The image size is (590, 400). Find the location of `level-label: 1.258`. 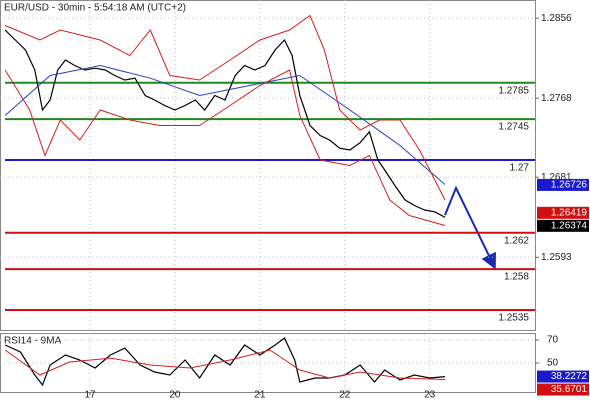

level-label: 1.258 is located at coordinates (516, 277).